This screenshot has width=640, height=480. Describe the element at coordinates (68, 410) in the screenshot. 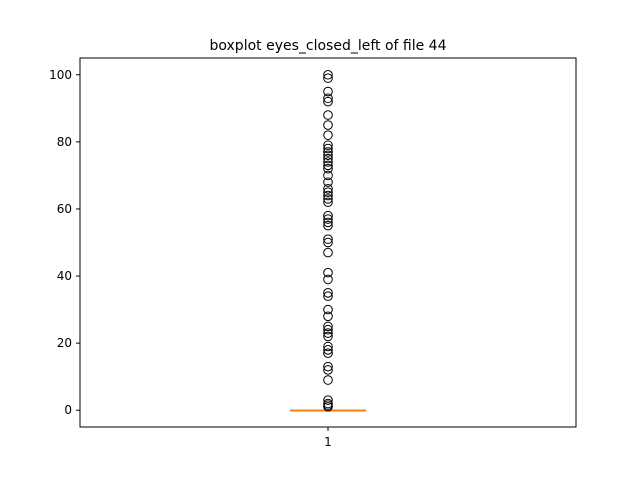

I see `y-tick-label: 0` at that location.